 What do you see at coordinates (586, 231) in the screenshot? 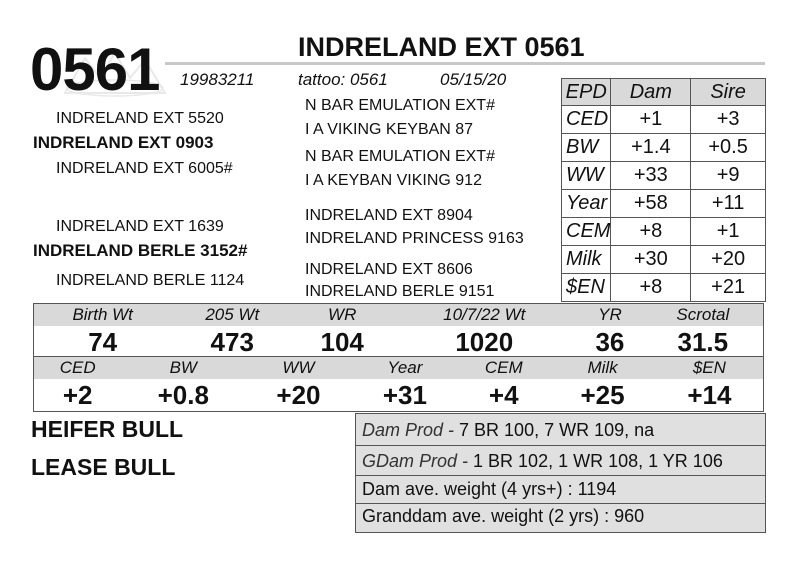
I see `epd-row-label: CEM` at bounding box center [586, 231].